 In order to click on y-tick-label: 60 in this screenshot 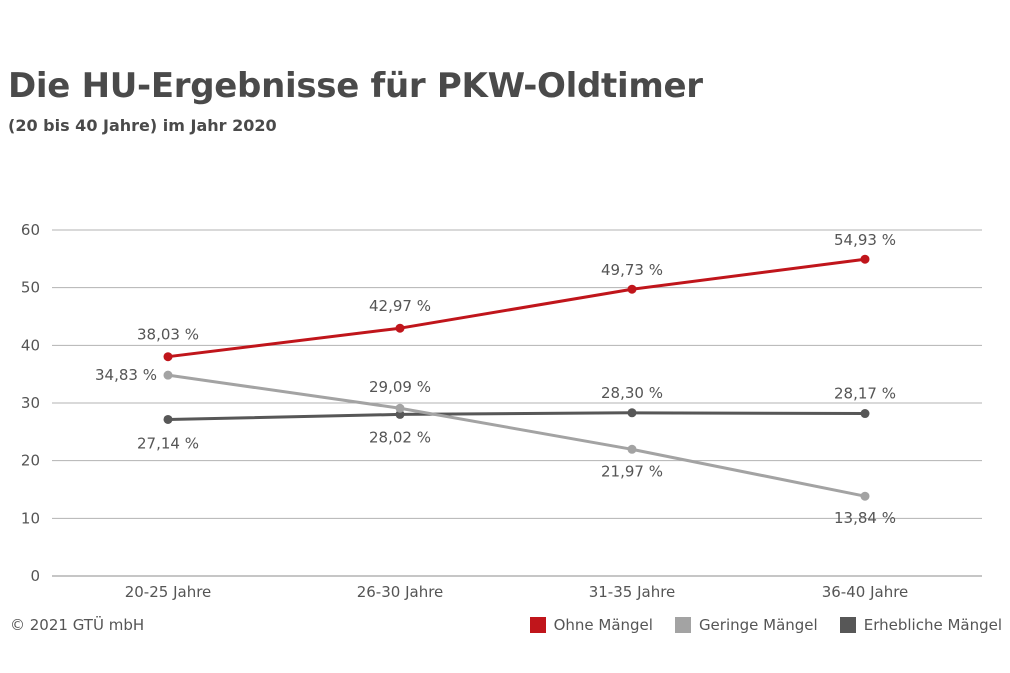, I will do `click(30, 230)`.